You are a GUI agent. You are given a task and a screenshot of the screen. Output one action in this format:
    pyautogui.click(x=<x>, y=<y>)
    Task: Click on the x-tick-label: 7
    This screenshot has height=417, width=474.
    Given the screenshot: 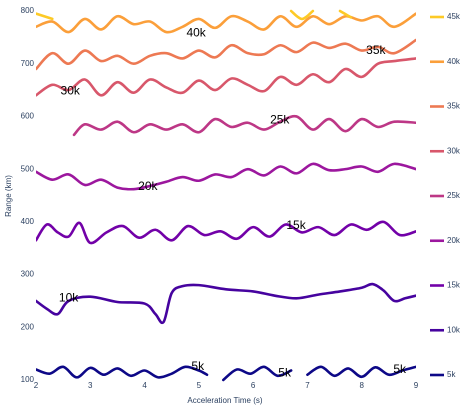 What is the action you would take?
    pyautogui.click(x=307, y=385)
    